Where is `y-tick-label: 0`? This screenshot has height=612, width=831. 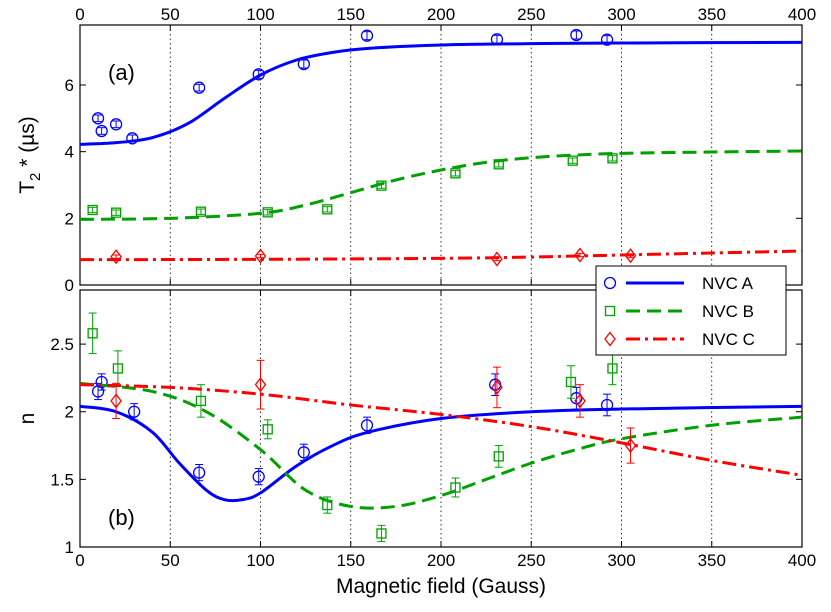
y-tick-label: 0 is located at coordinates (69, 285).